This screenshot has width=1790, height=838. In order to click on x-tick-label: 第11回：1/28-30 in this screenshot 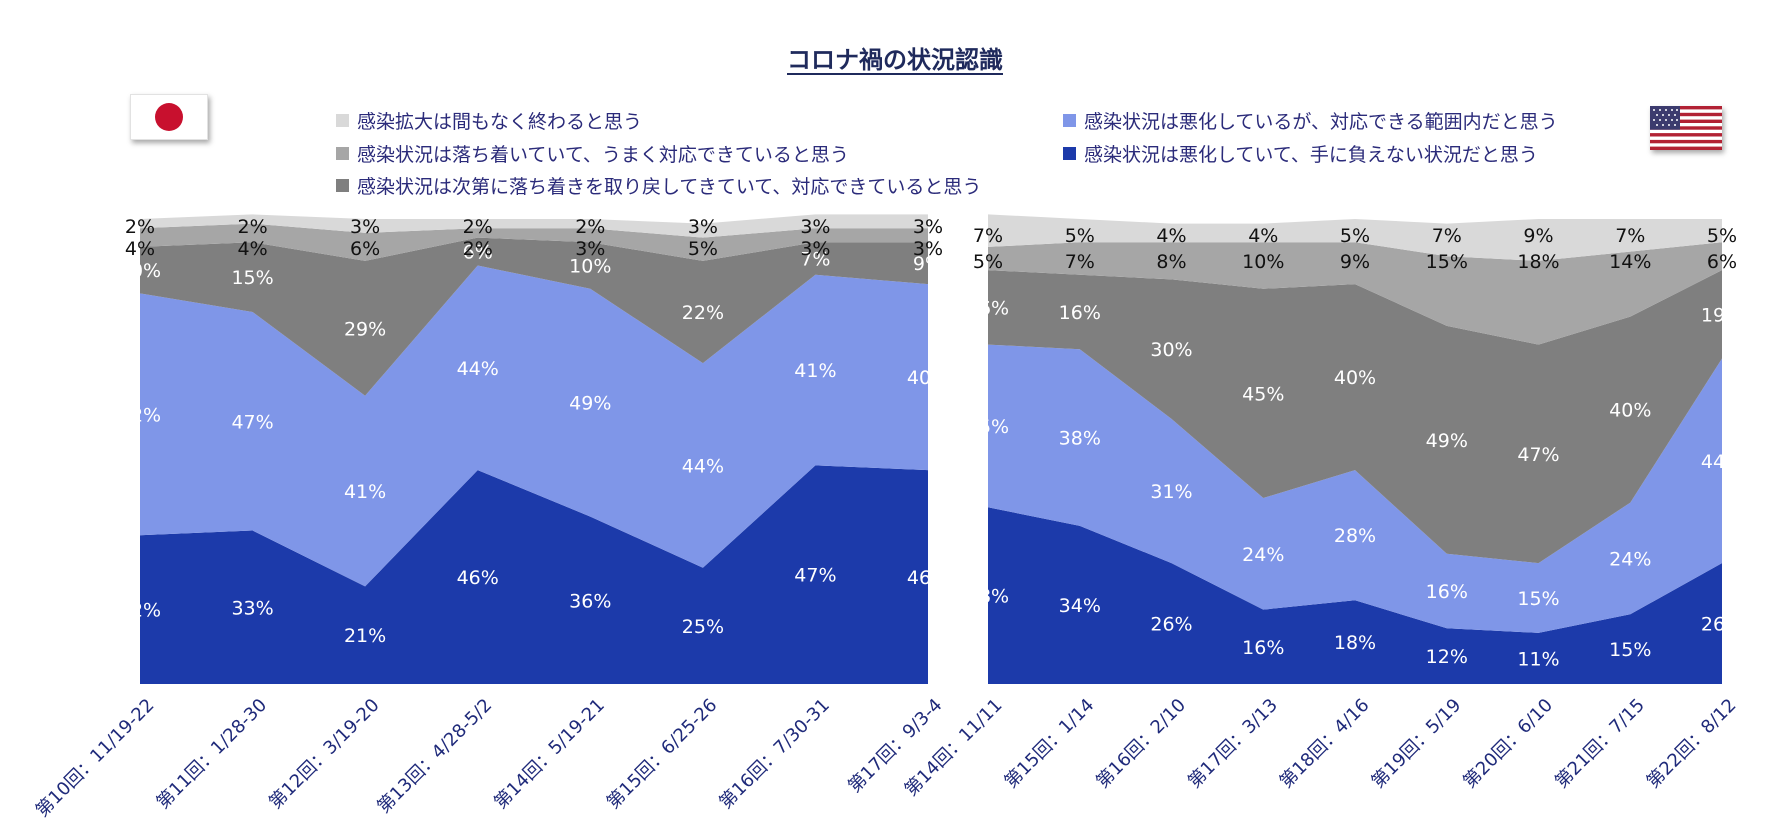, I will do `click(212, 754)`.